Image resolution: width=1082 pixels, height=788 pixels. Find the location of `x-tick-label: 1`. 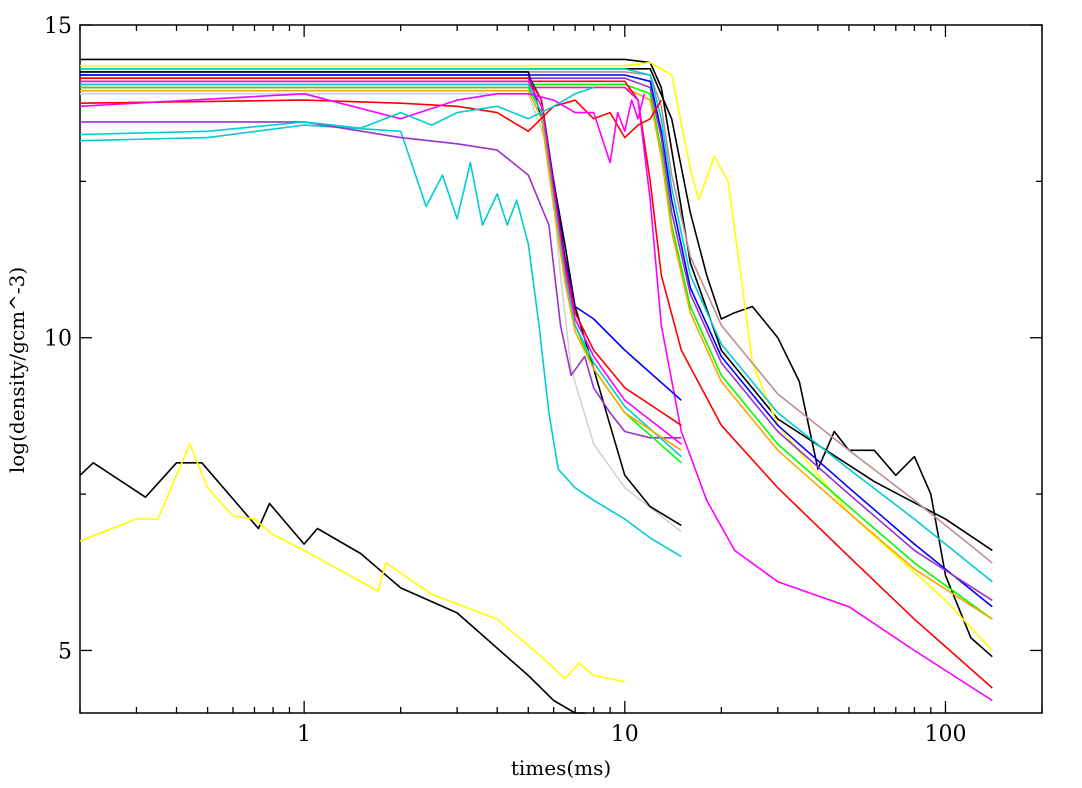

x-tick-label: 1 is located at coordinates (304, 734).